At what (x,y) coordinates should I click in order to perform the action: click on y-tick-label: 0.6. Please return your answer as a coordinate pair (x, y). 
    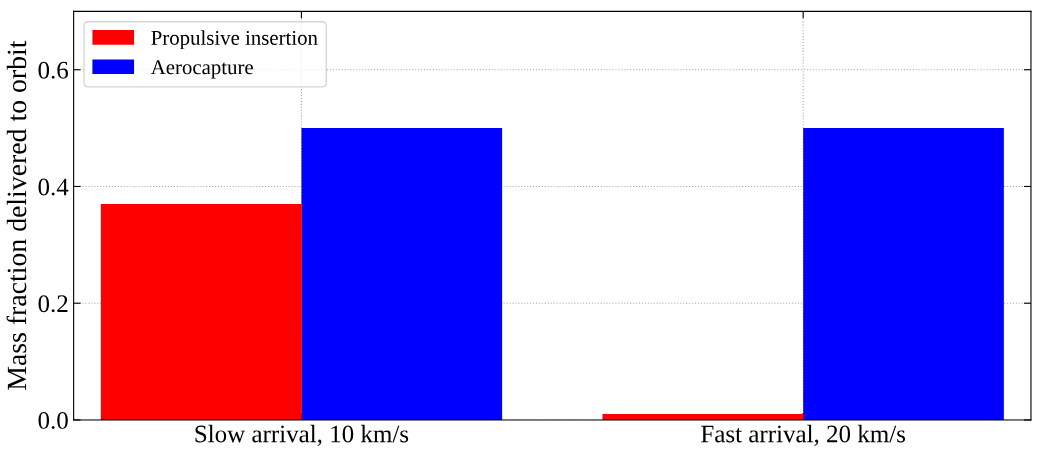
    Looking at the image, I should click on (53, 70).